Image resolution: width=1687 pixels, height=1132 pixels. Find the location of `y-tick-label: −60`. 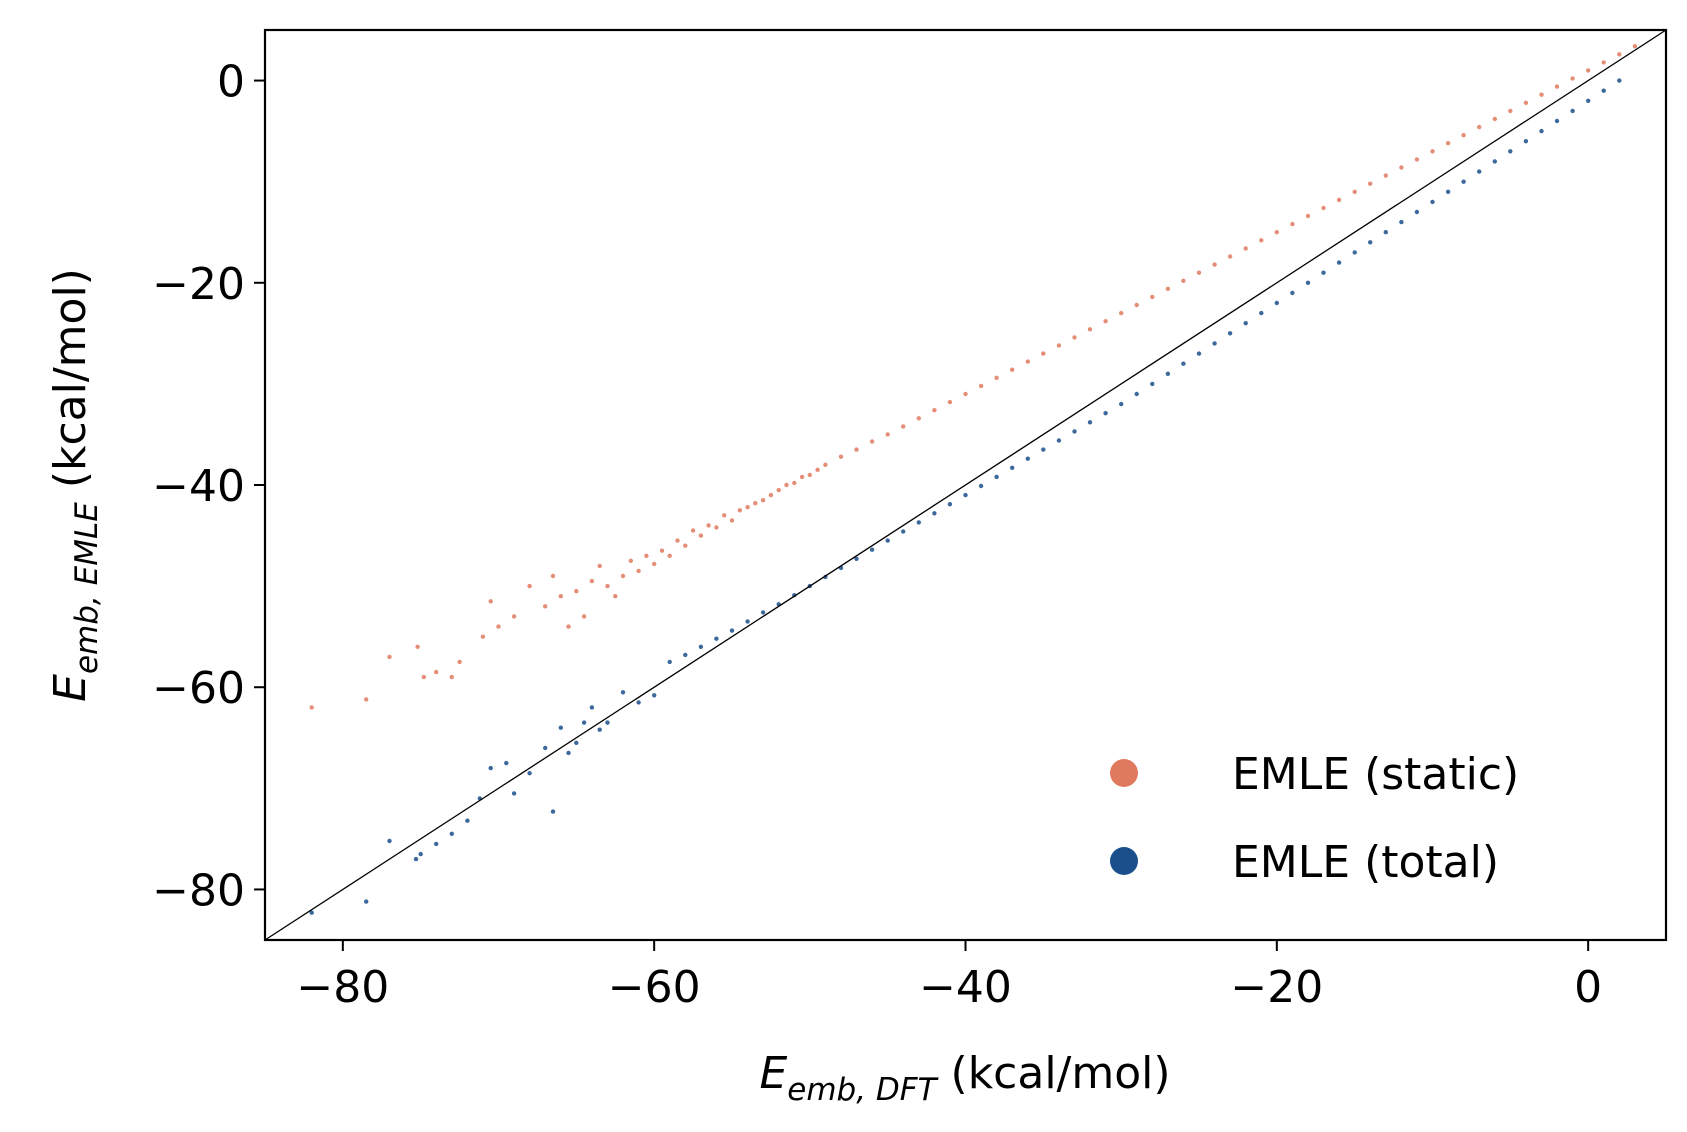

y-tick-label: −60 is located at coordinates (198, 688).